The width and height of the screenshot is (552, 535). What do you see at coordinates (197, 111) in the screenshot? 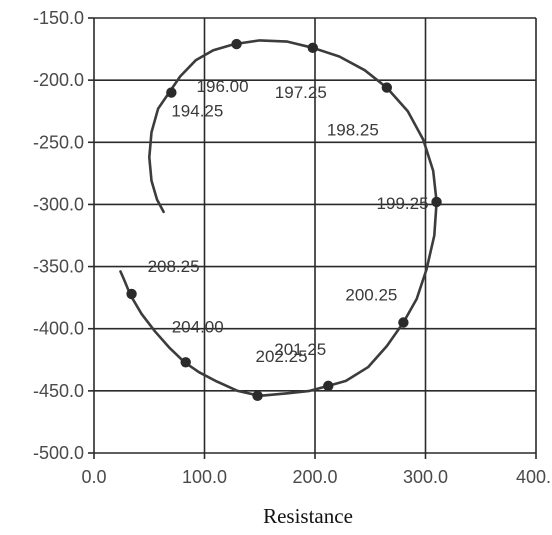
I see `point-label: 194.25` at bounding box center [197, 111].